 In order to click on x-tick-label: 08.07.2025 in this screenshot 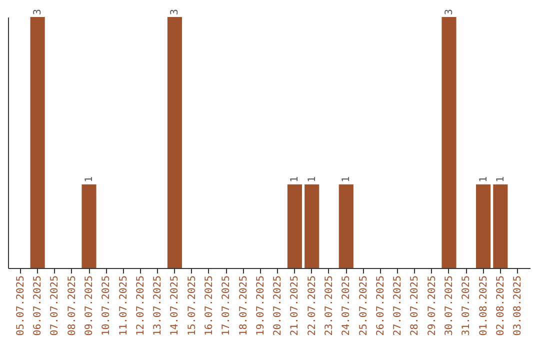, I will do `click(72, 306)`.